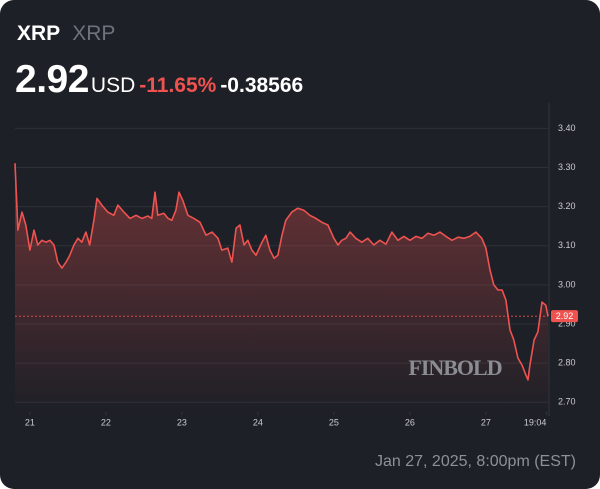 Image resolution: width=600 pixels, height=489 pixels. What do you see at coordinates (567, 167) in the screenshot?
I see `y-tick-label: 3.30` at bounding box center [567, 167].